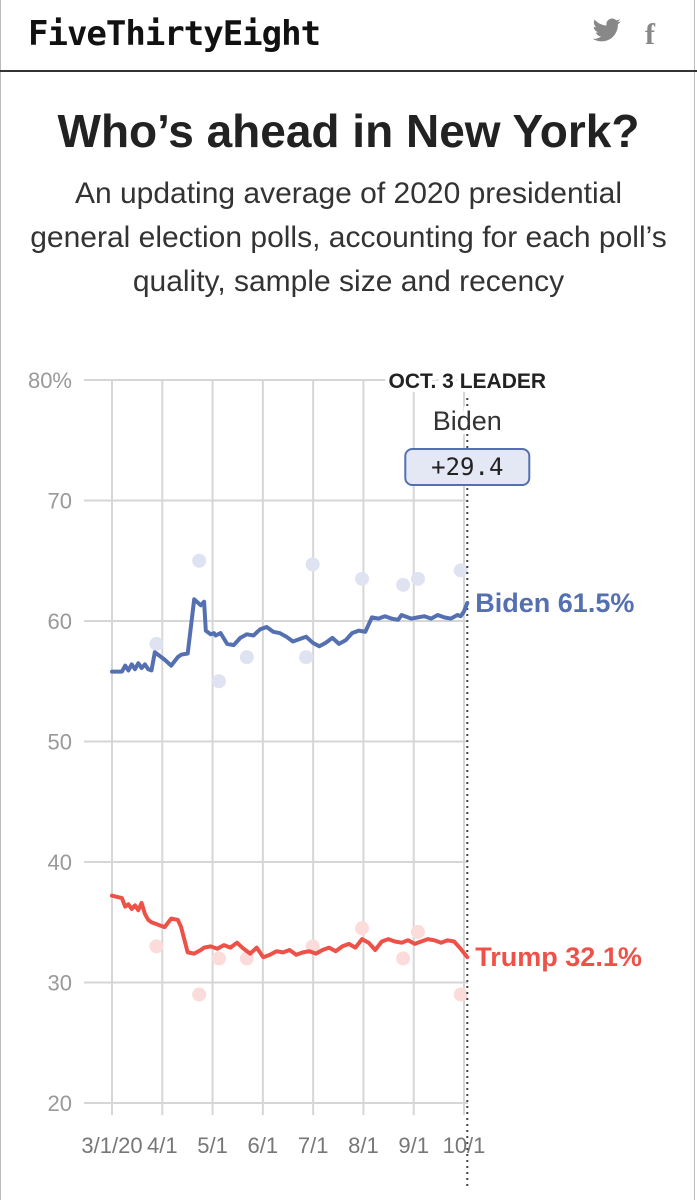  What do you see at coordinates (60, 983) in the screenshot?
I see `y-tick-label: 30` at bounding box center [60, 983].